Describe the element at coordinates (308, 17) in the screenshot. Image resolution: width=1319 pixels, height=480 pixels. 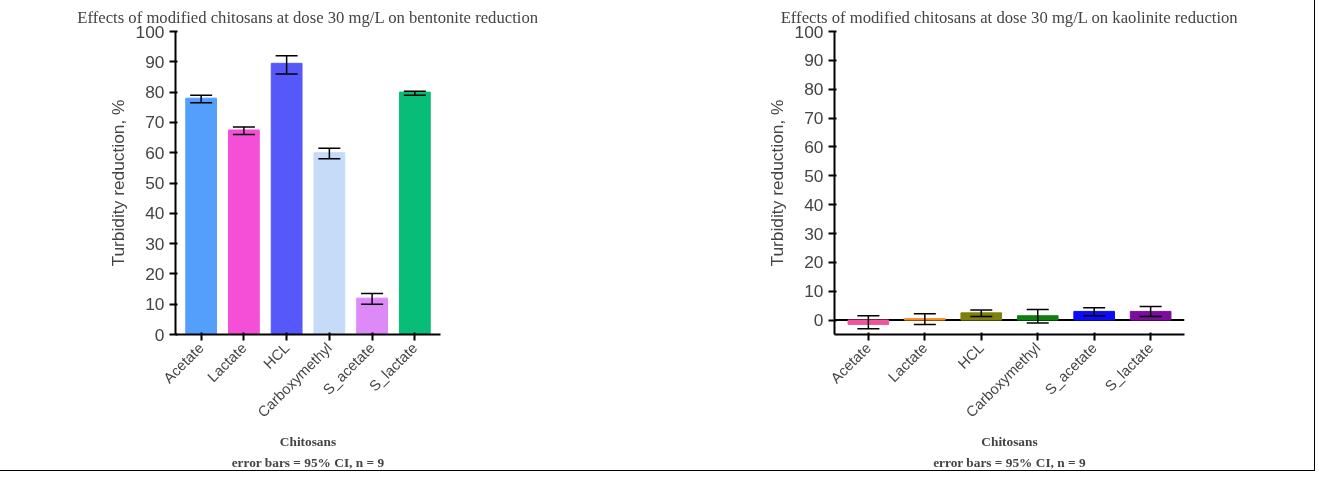
I see `chart-title: Effects of modified chitosans at dose 30 mg/L on bentonite reduction` at that location.